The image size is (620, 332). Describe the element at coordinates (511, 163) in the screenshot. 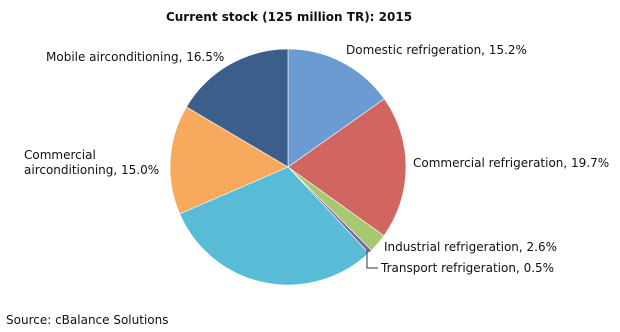

I see `slice-label: Commercial refrigeration, 19.7%` at that location.